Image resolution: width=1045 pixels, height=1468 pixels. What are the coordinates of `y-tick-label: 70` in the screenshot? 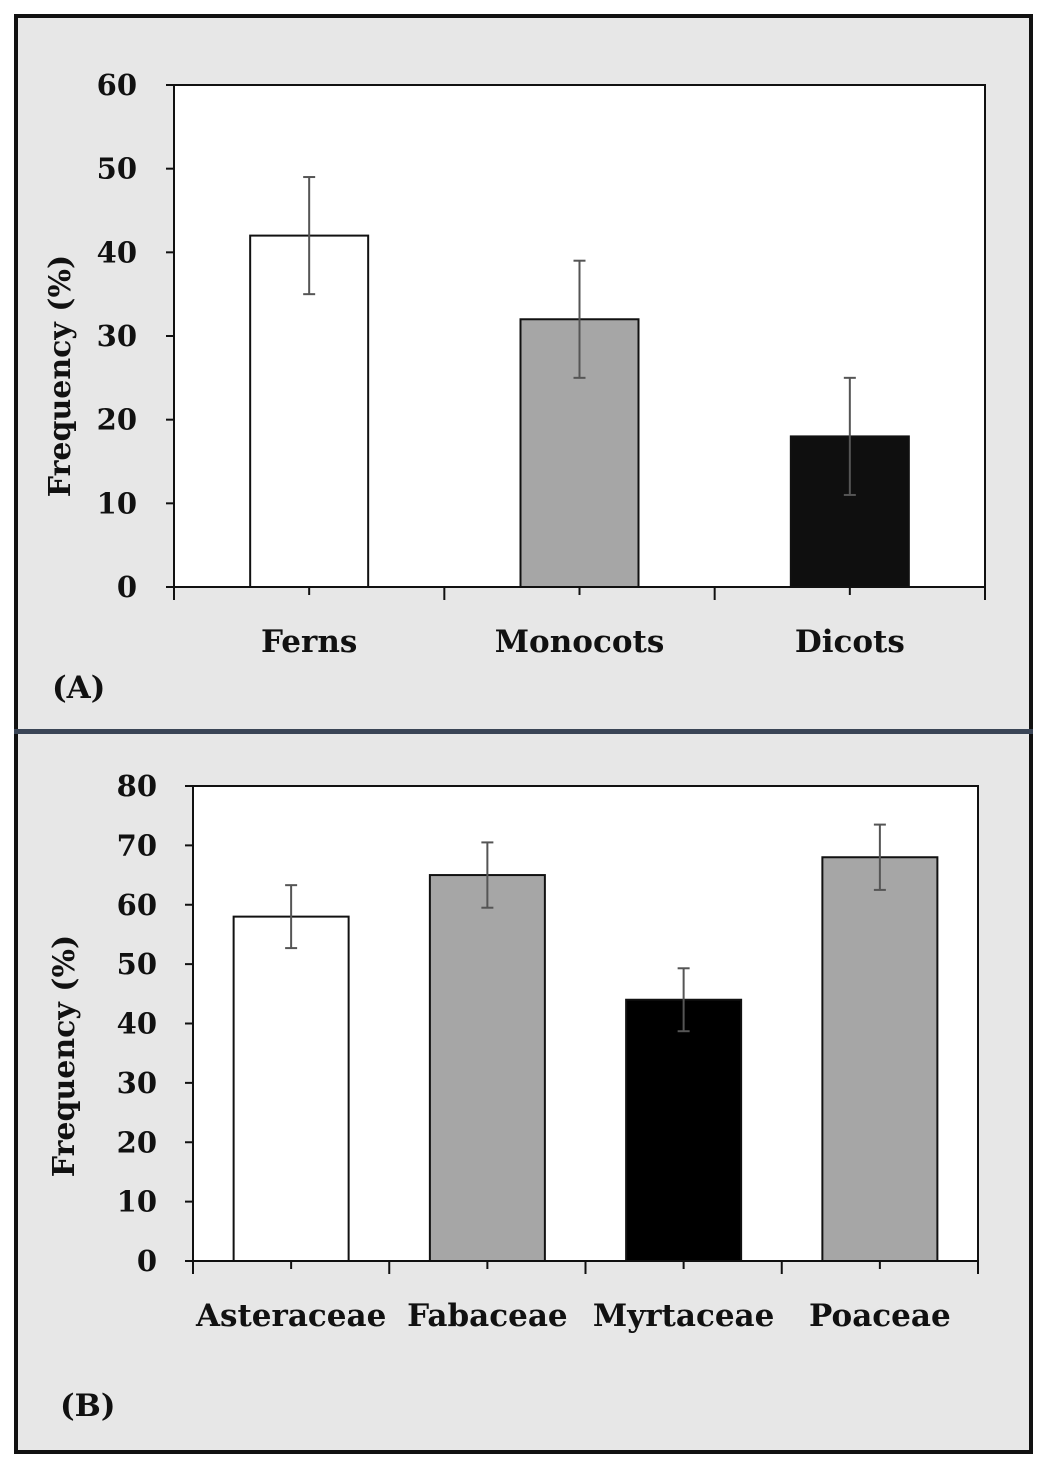 It's located at (137, 845).